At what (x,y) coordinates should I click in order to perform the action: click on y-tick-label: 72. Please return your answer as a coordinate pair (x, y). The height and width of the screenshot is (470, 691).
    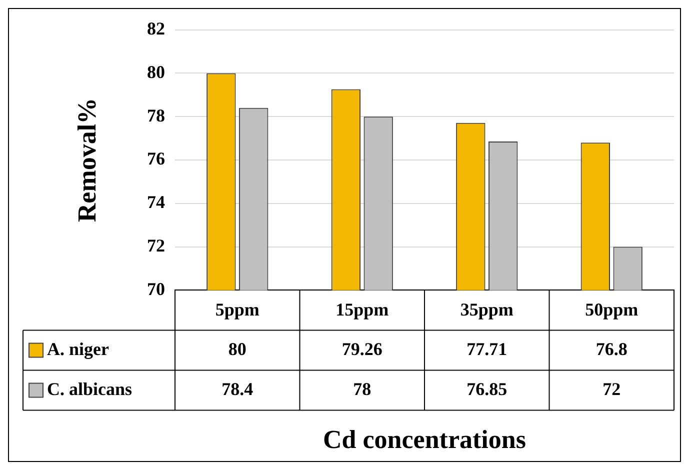
    Looking at the image, I should click on (156, 245).